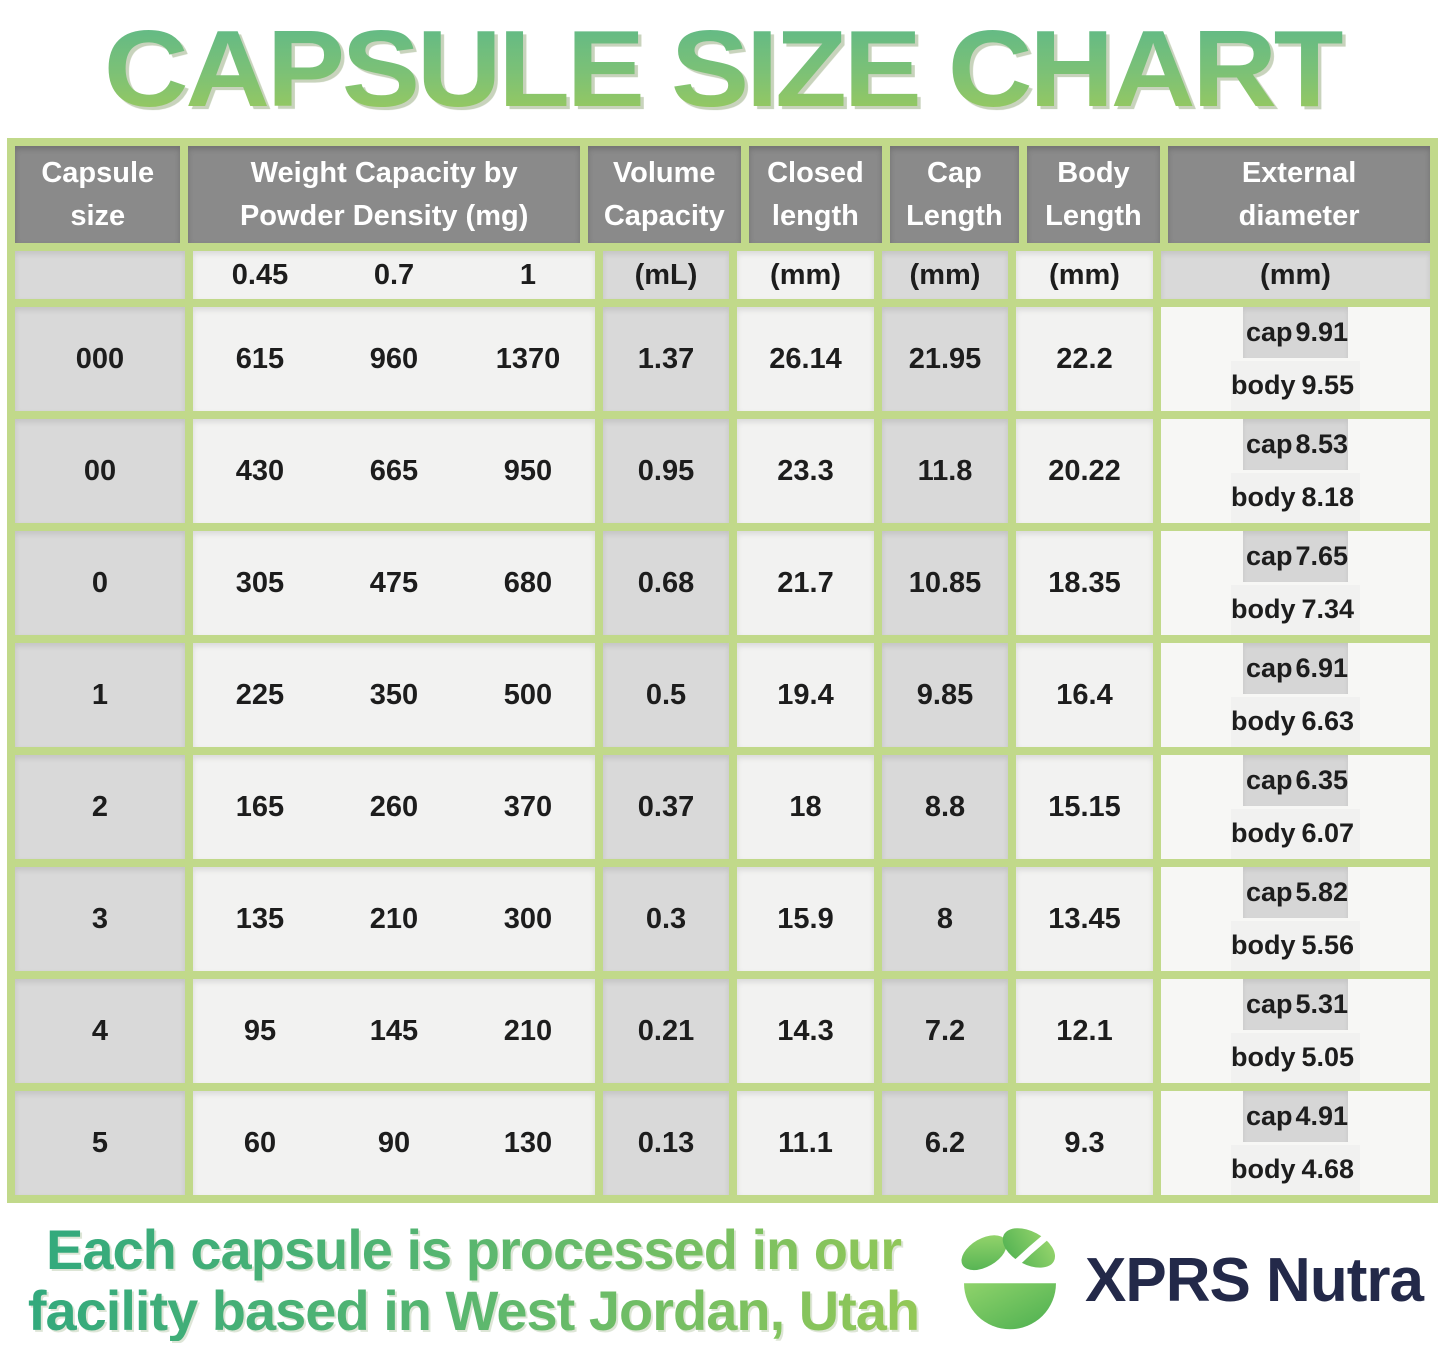  I want to click on weight-at-045: 305, so click(260, 582).